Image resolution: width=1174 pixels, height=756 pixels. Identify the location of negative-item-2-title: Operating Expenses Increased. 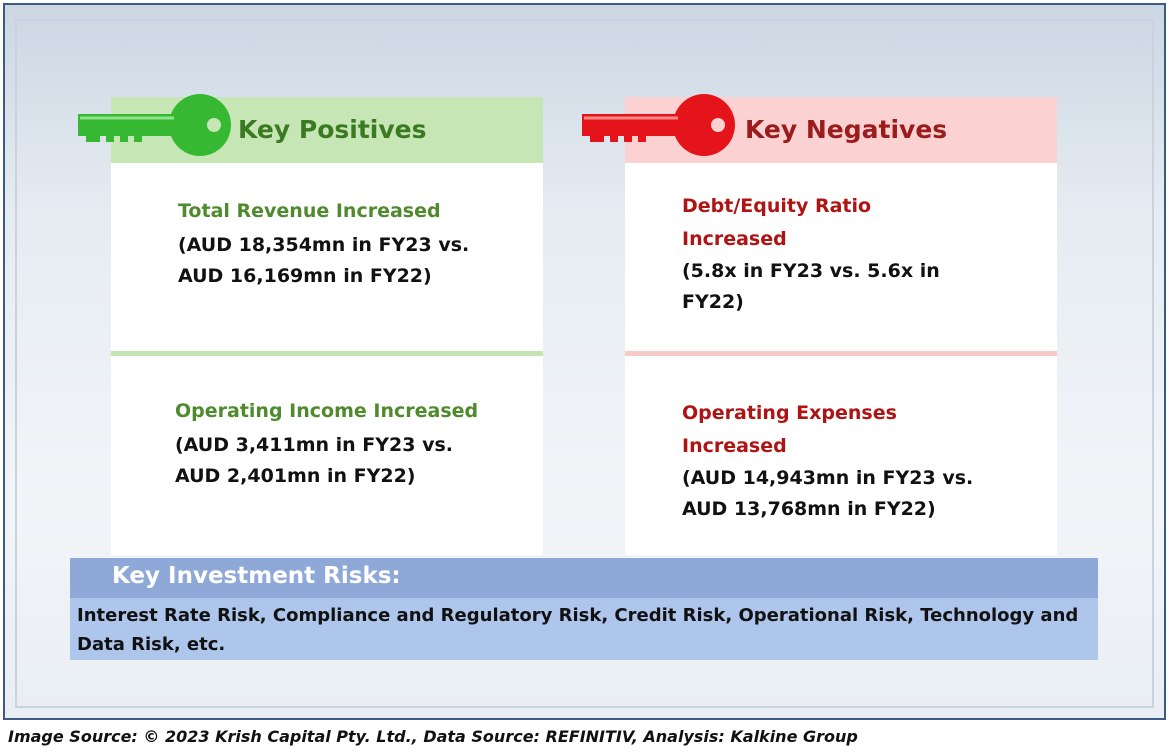
(789, 430).